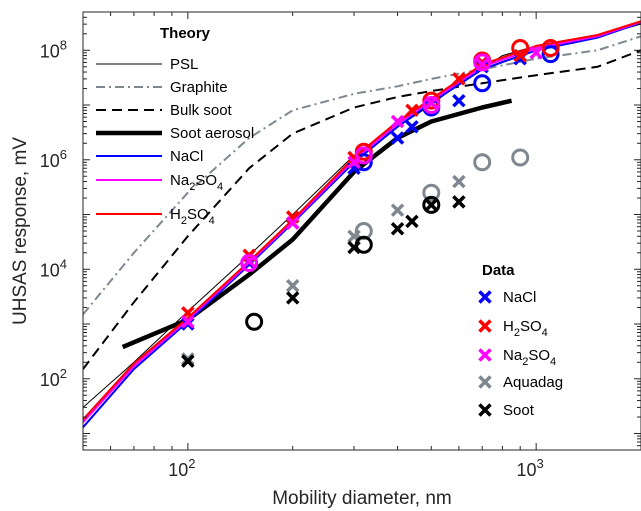  Describe the element at coordinates (530, 468) in the screenshot. I see `x-tick-label: 10³` at that location.